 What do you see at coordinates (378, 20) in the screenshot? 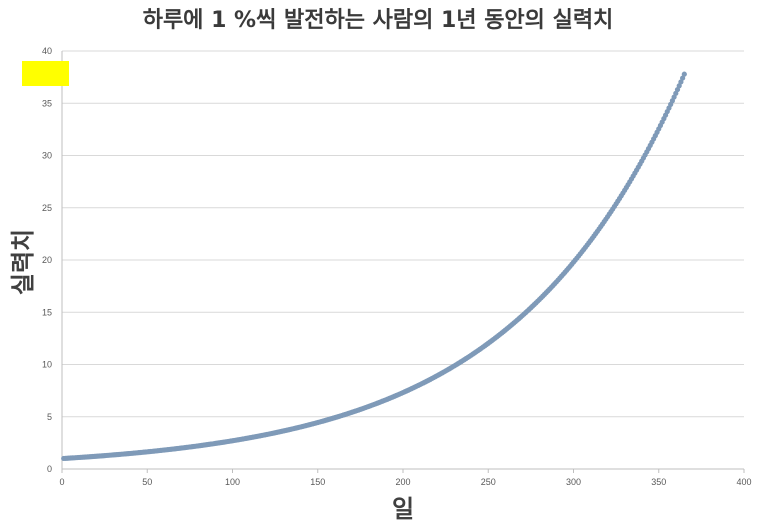
I see `chart-title: 하루에 1 %씩 발전하는 사람의 1년 동안의 실력치` at bounding box center [378, 20].